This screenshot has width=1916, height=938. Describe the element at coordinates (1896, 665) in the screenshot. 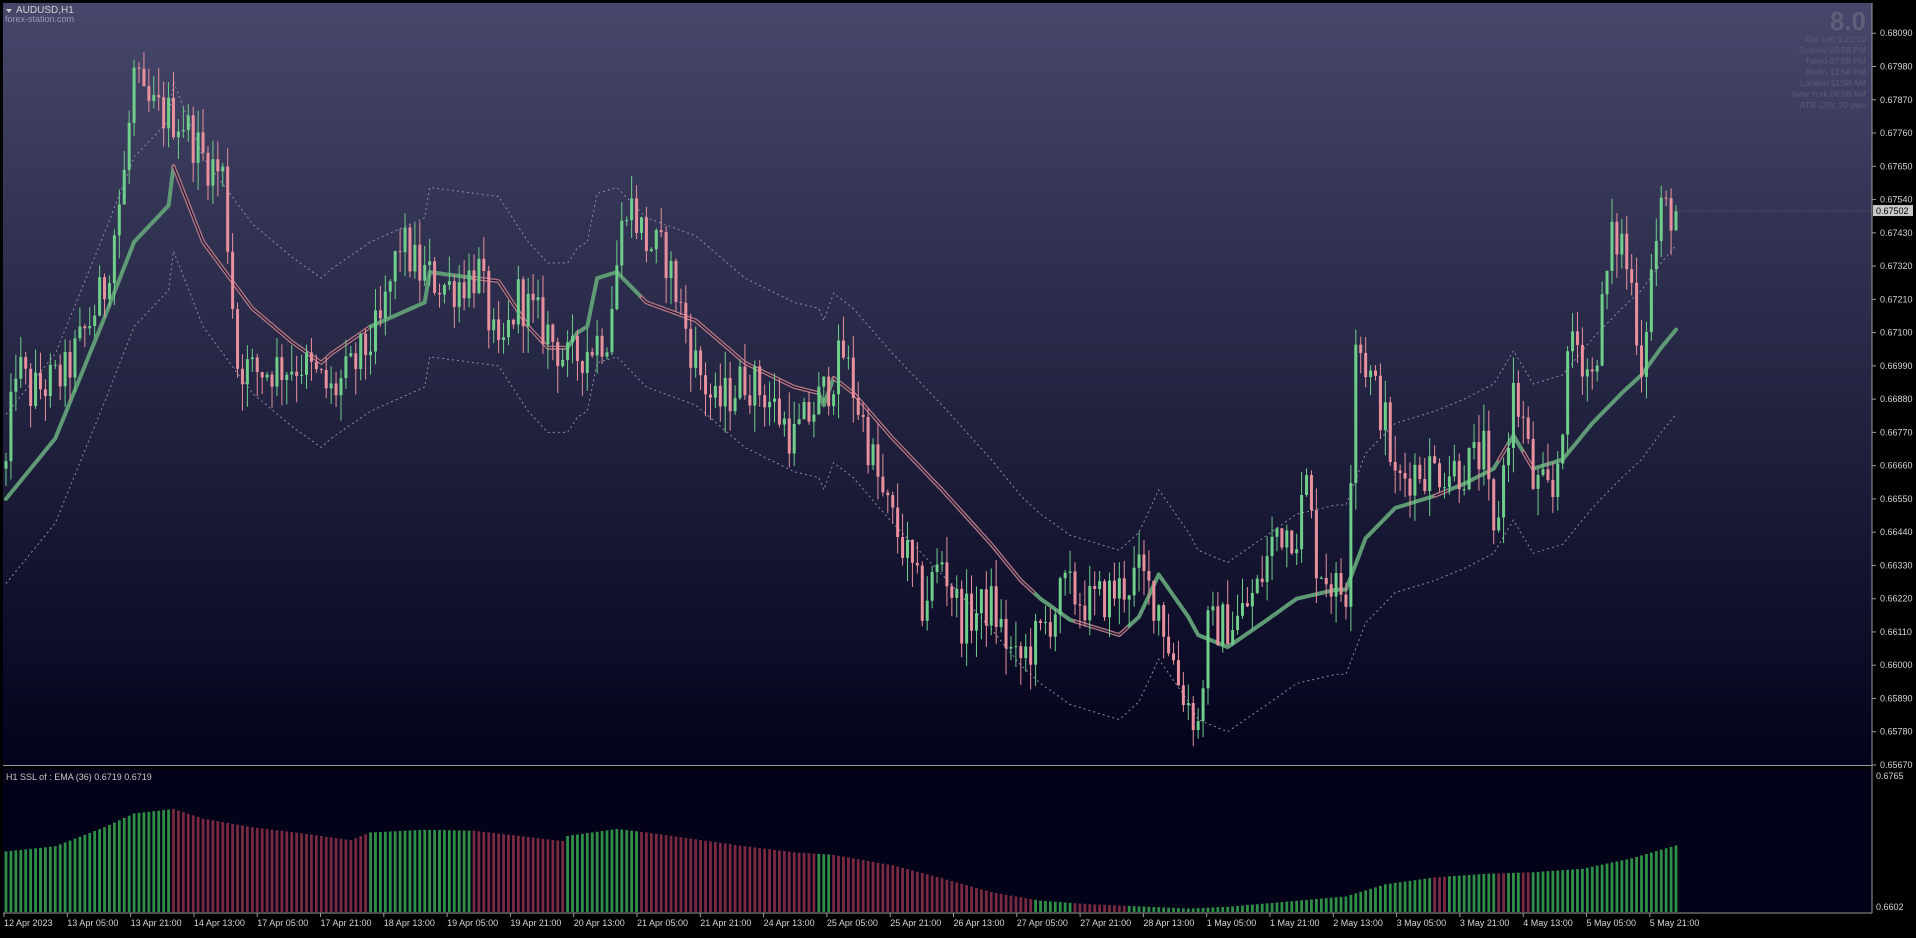

I see `price-tick-label: 0.66000` at that location.